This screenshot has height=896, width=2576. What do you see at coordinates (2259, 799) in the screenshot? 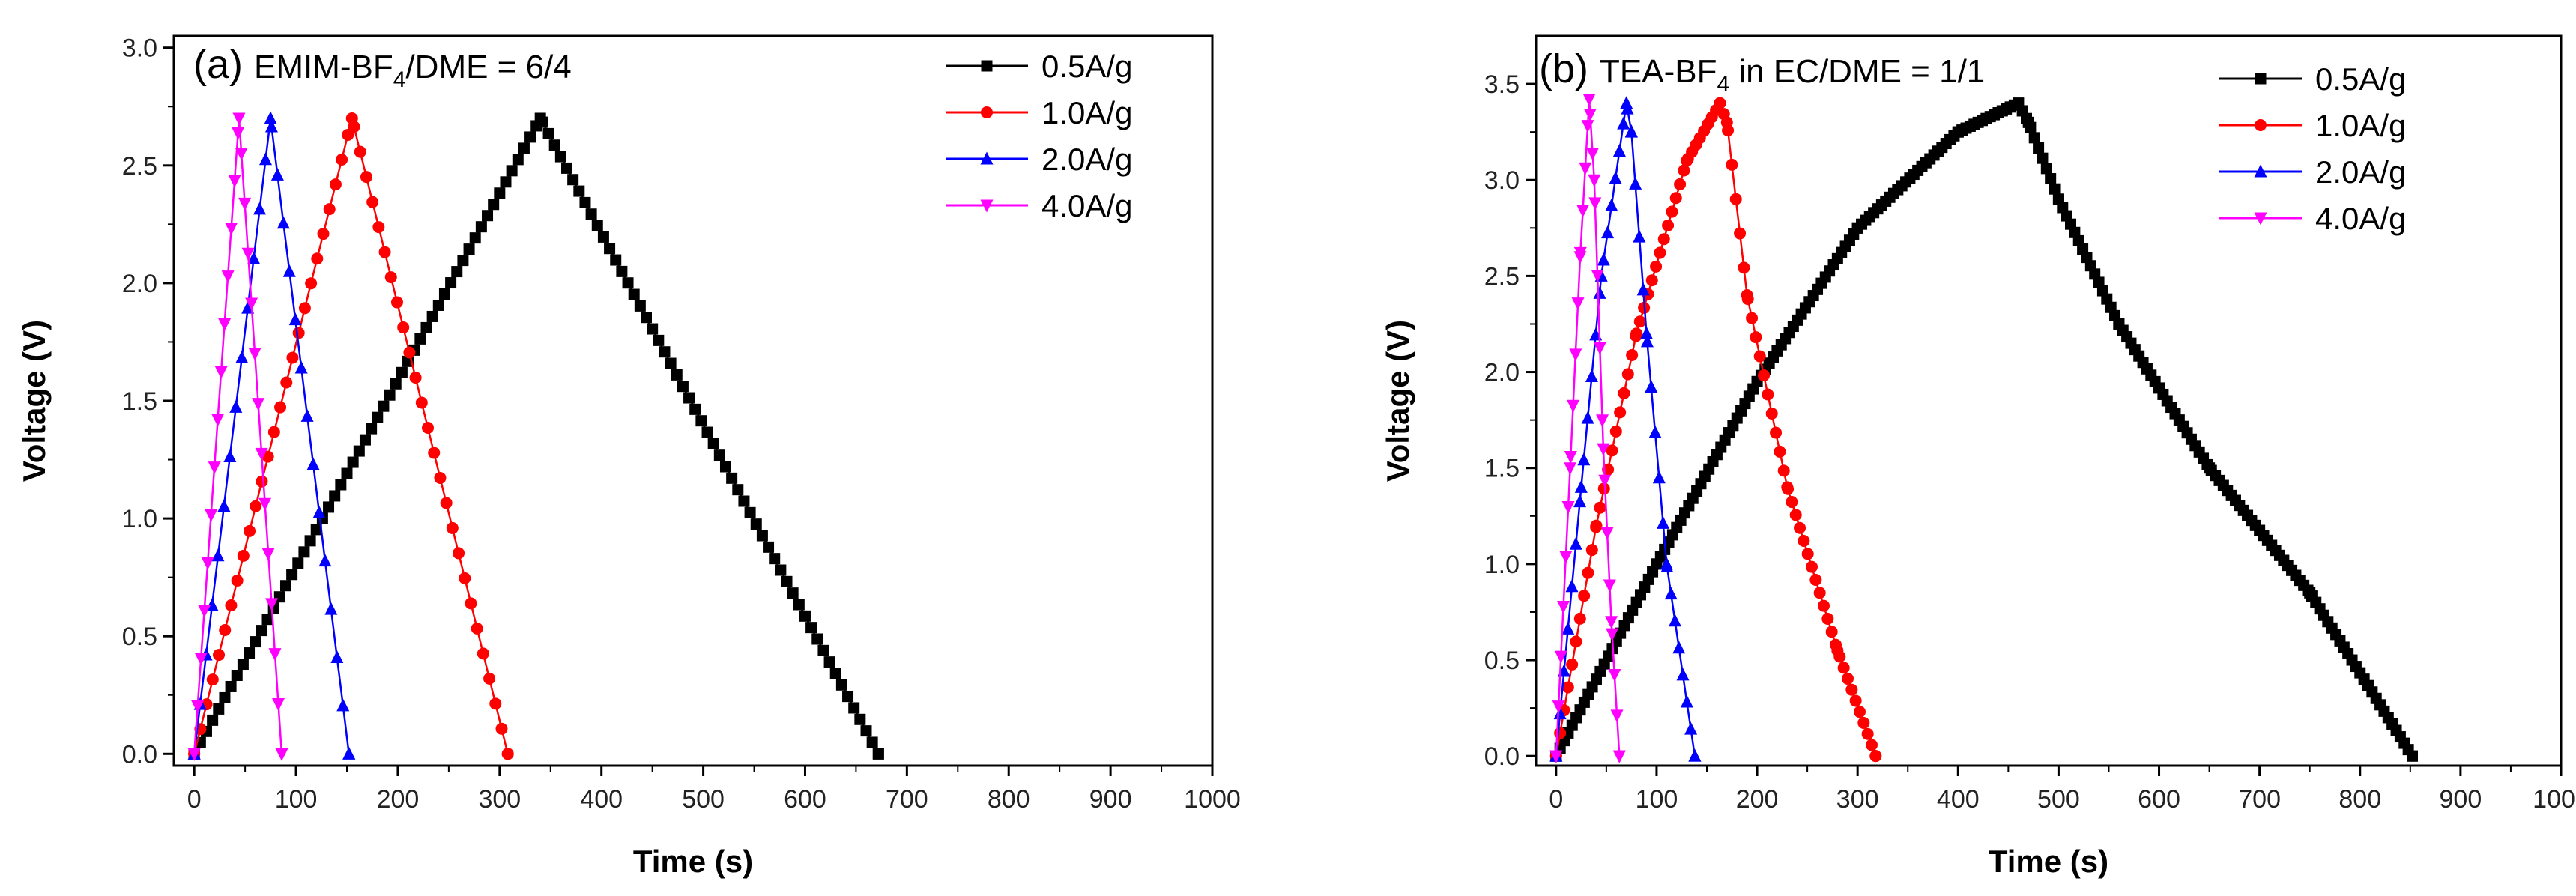
I see `panel-b-x-tick-label: 700` at bounding box center [2259, 799].